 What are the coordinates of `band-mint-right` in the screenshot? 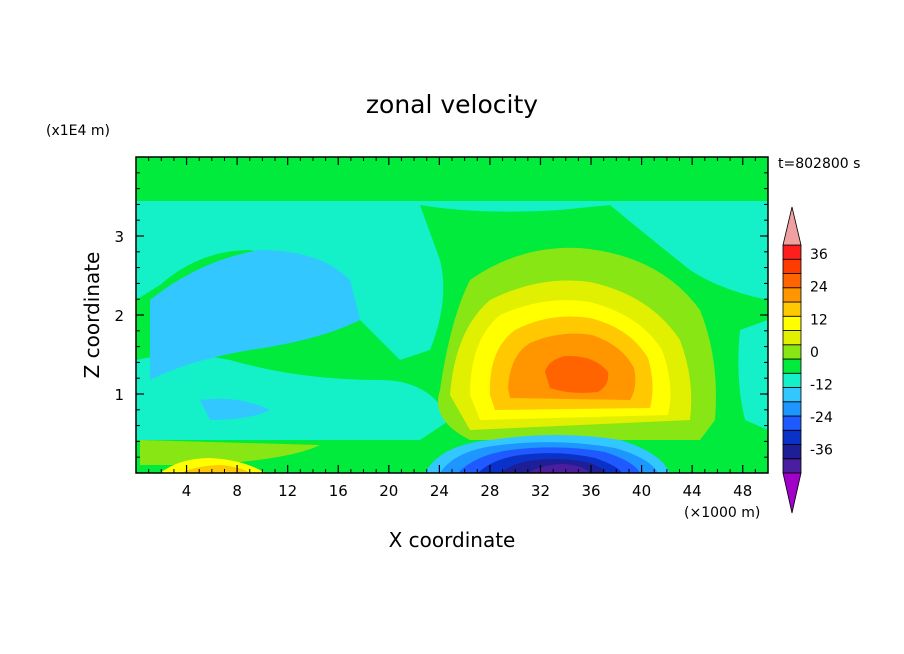 It's located at (753, 375).